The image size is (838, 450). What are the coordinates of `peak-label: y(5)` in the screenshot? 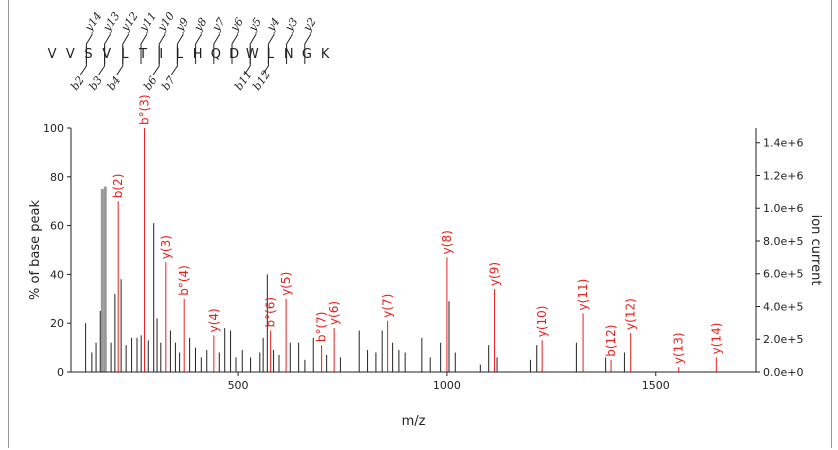 It's located at (286, 284).